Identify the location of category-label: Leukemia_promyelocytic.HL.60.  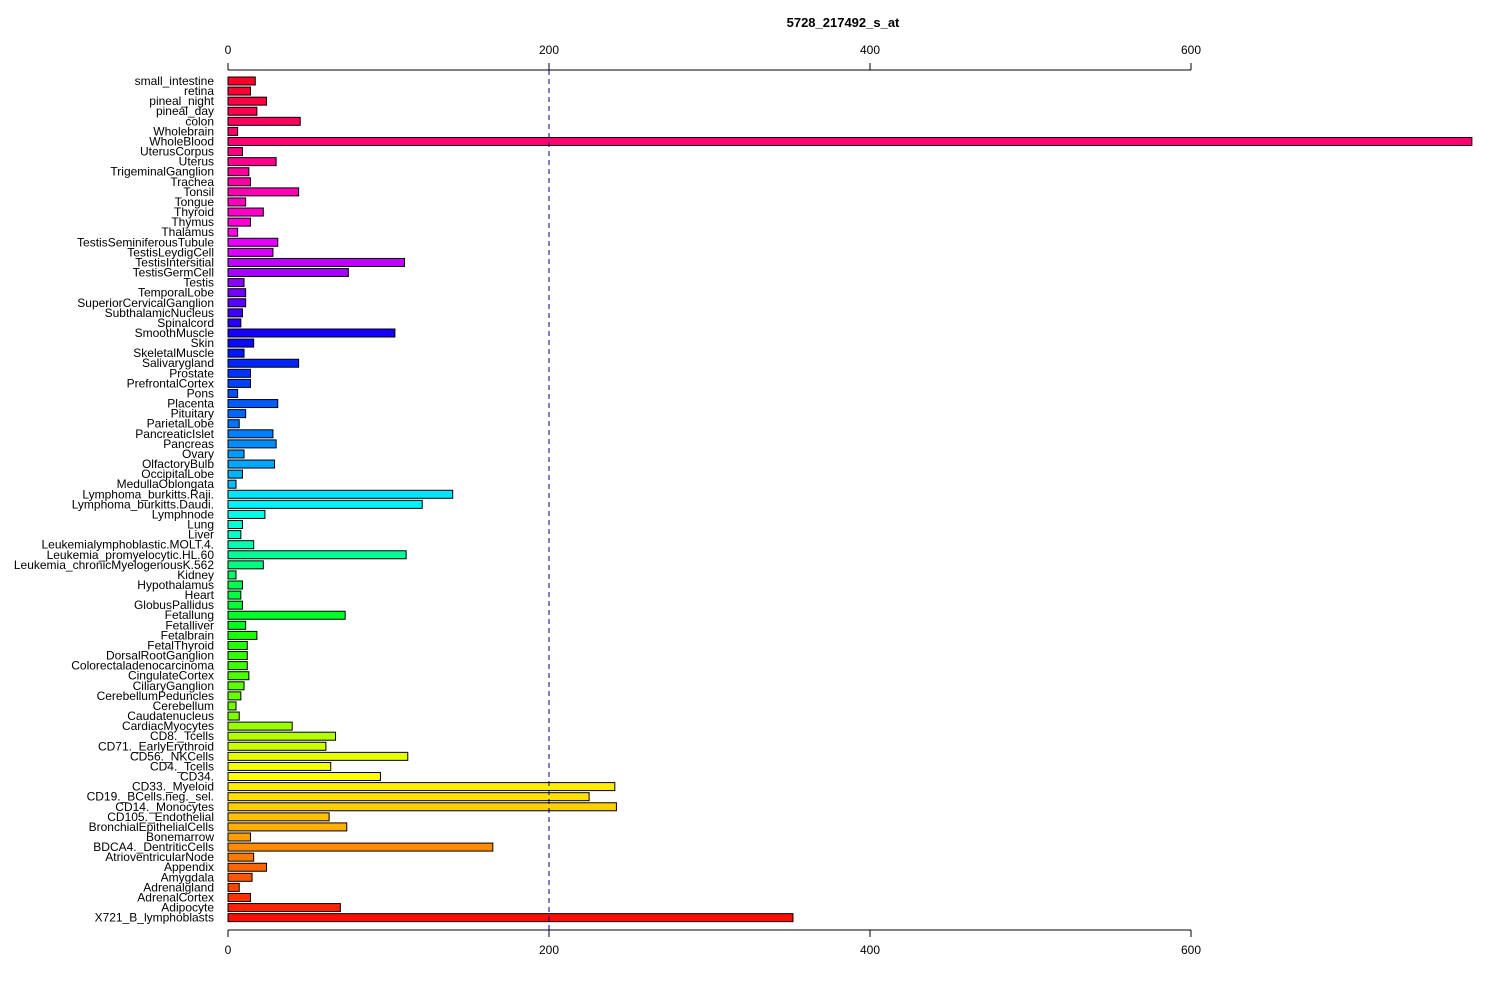
(131, 555).